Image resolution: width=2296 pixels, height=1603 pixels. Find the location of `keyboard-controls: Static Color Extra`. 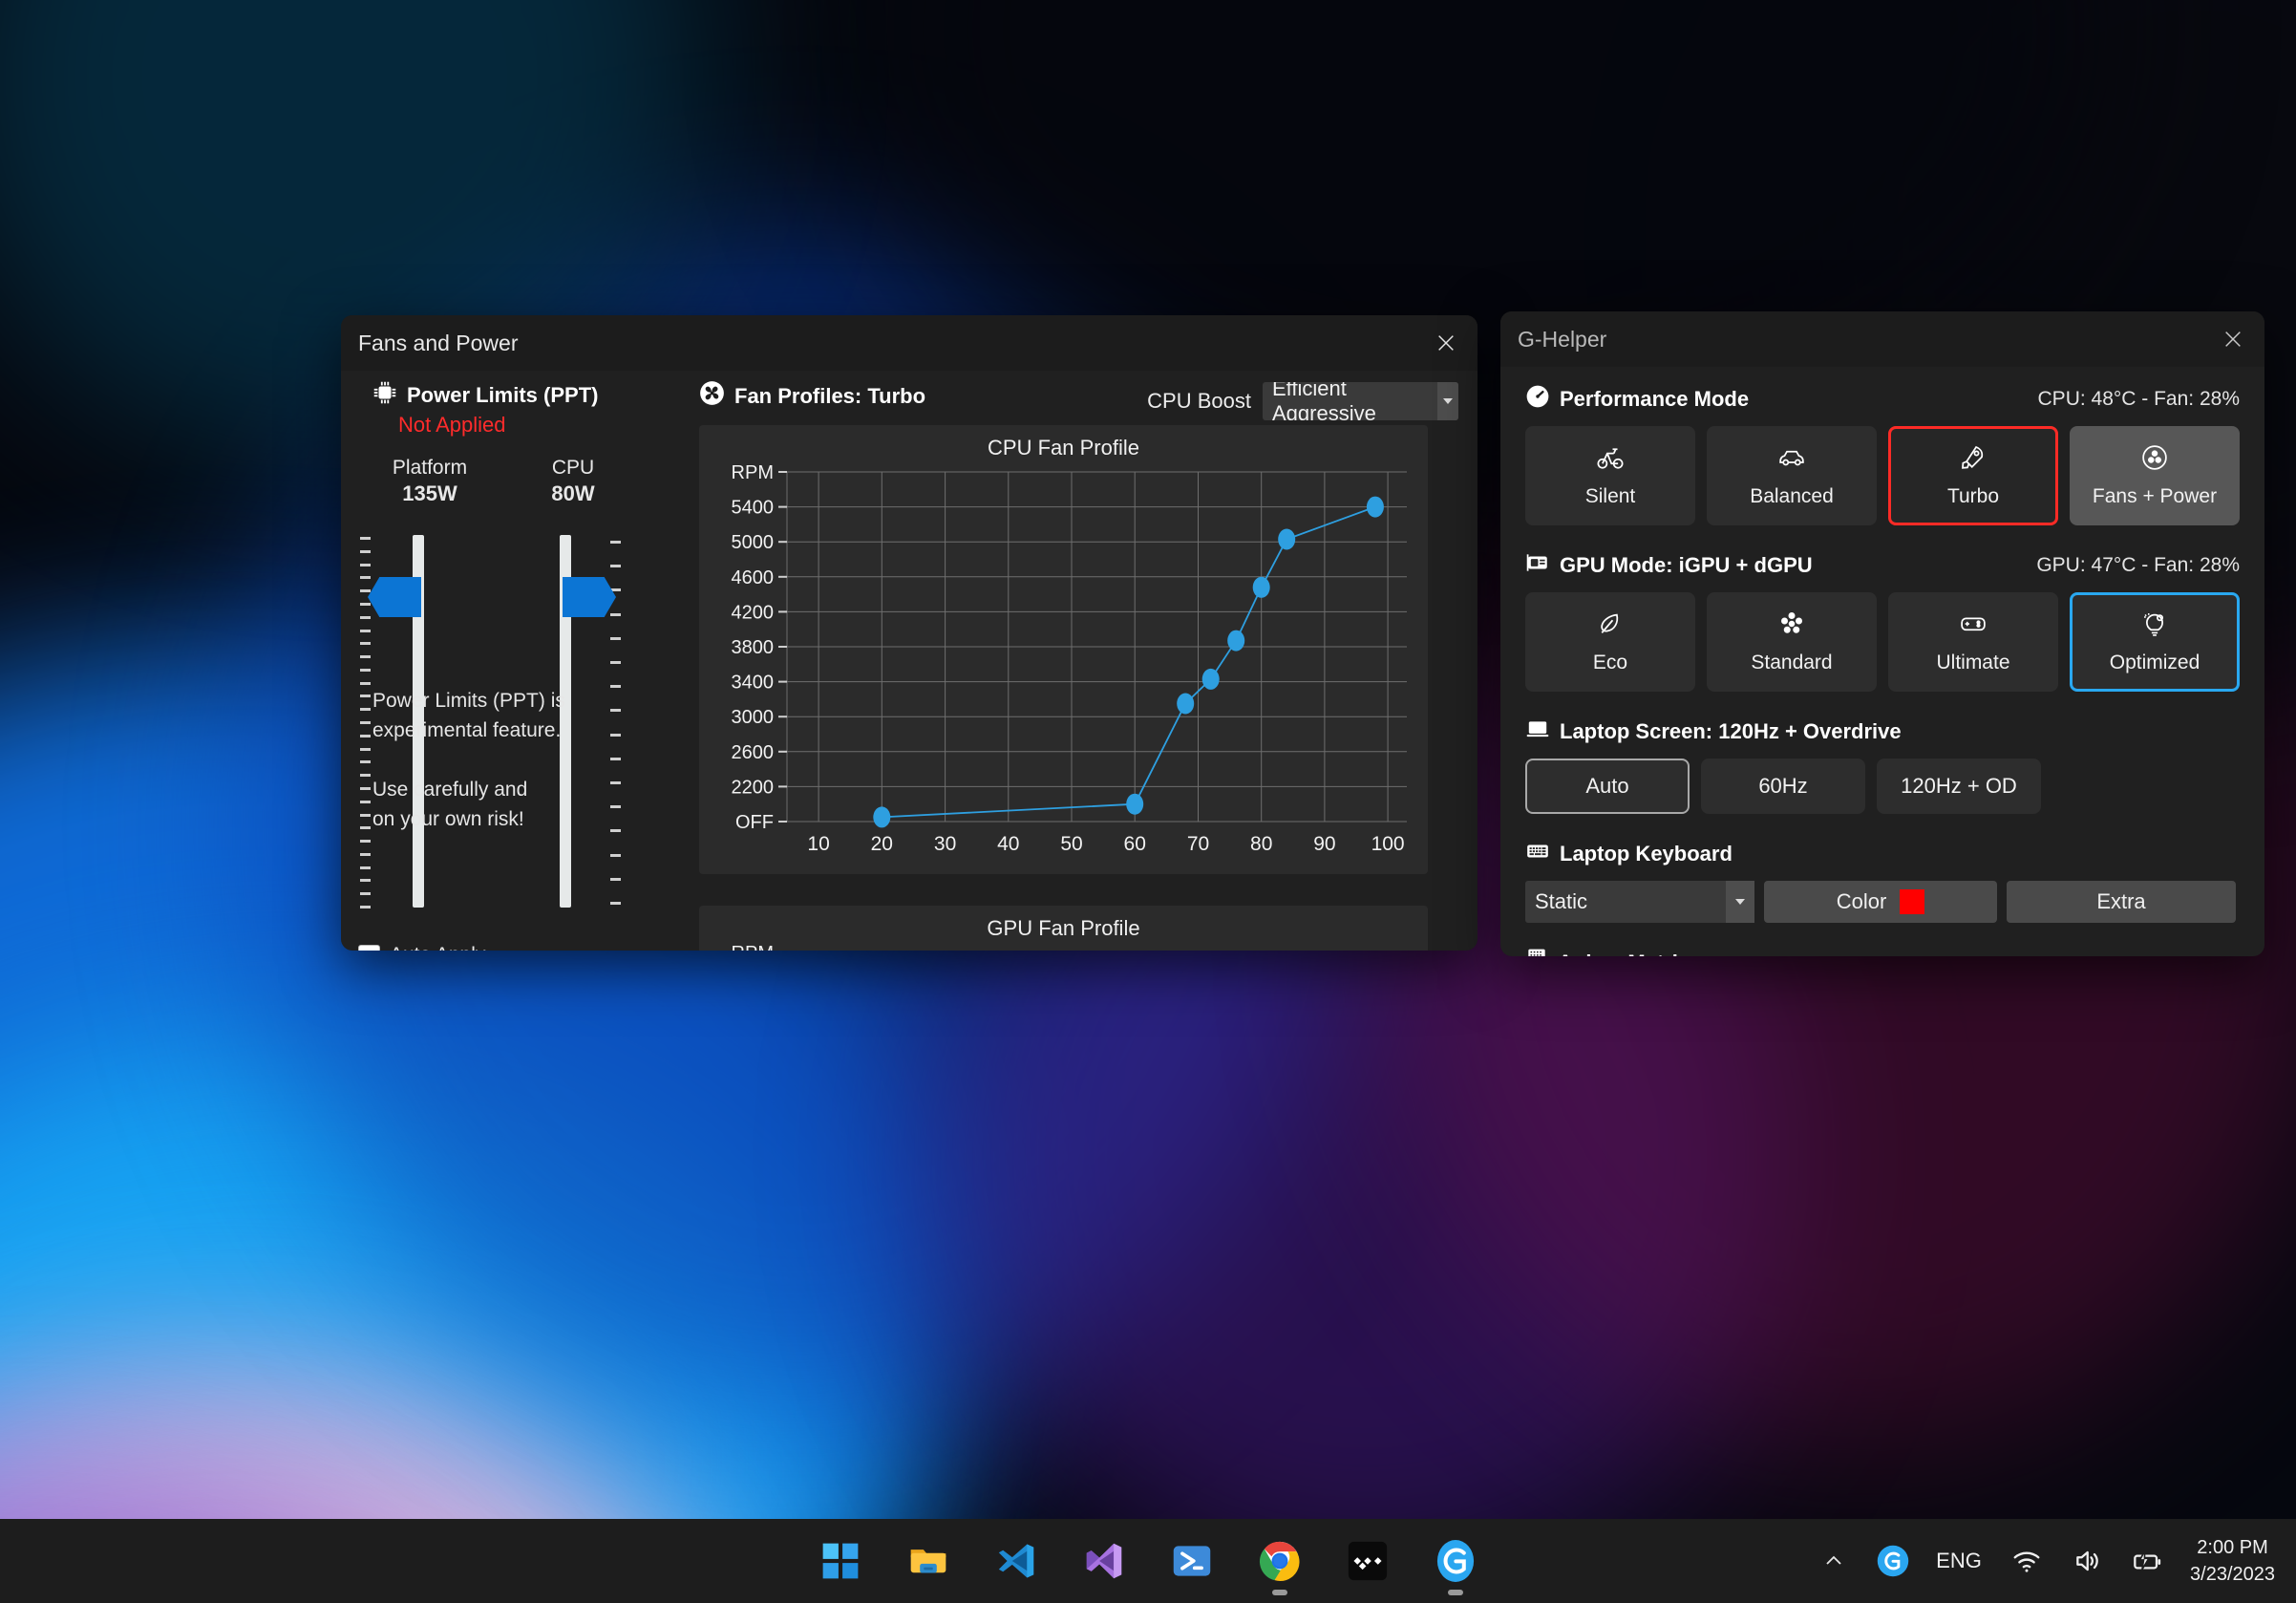

keyboard-controls: Static Color Extra is located at coordinates (1882, 902).